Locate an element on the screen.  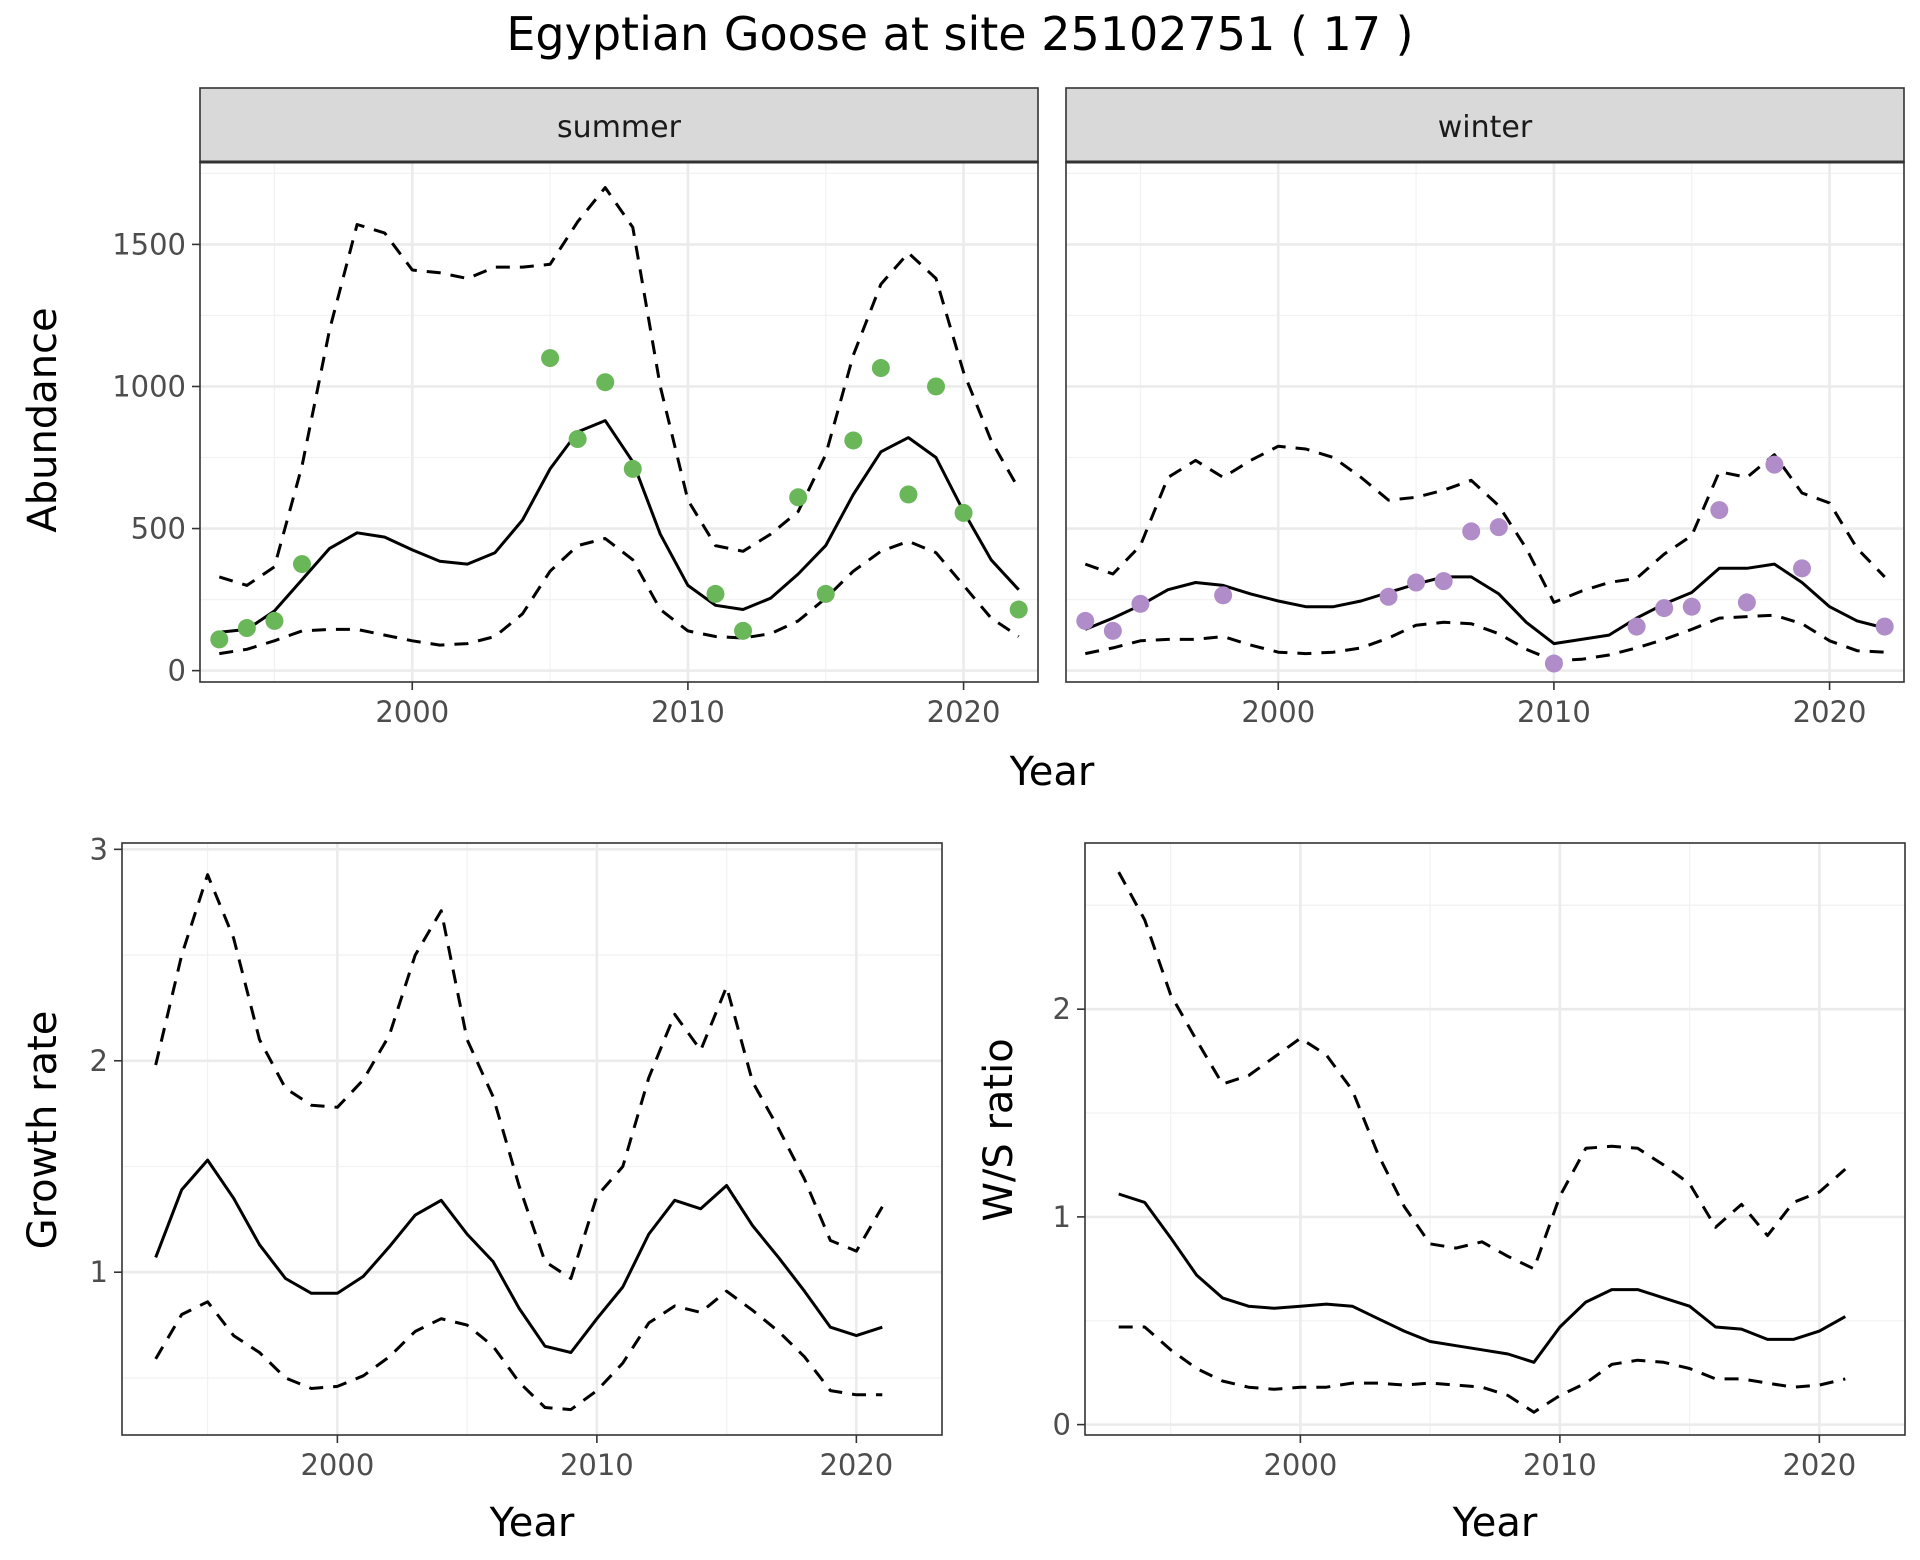
growth-rate-upper-ci is located at coordinates (519, 1076).